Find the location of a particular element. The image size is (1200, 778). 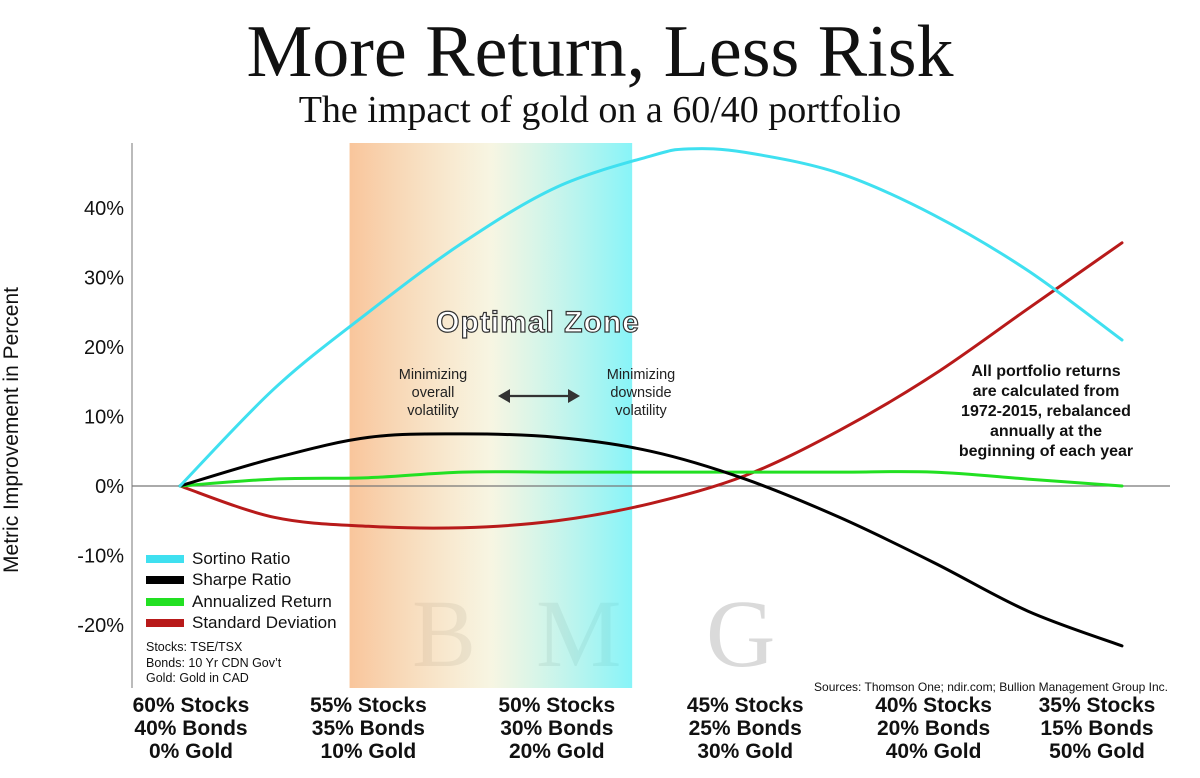

chart-title: More Return, Less Risk is located at coordinates (600, 52).